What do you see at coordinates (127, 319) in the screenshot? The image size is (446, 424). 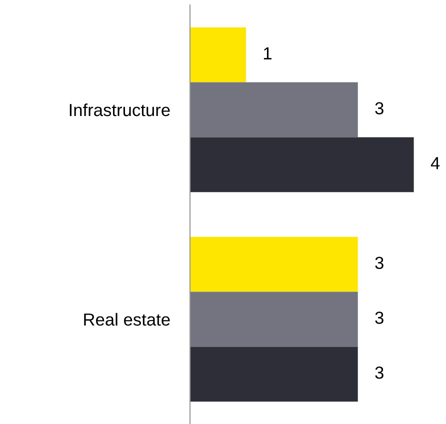 I see `y-tick-label: Real estate` at bounding box center [127, 319].